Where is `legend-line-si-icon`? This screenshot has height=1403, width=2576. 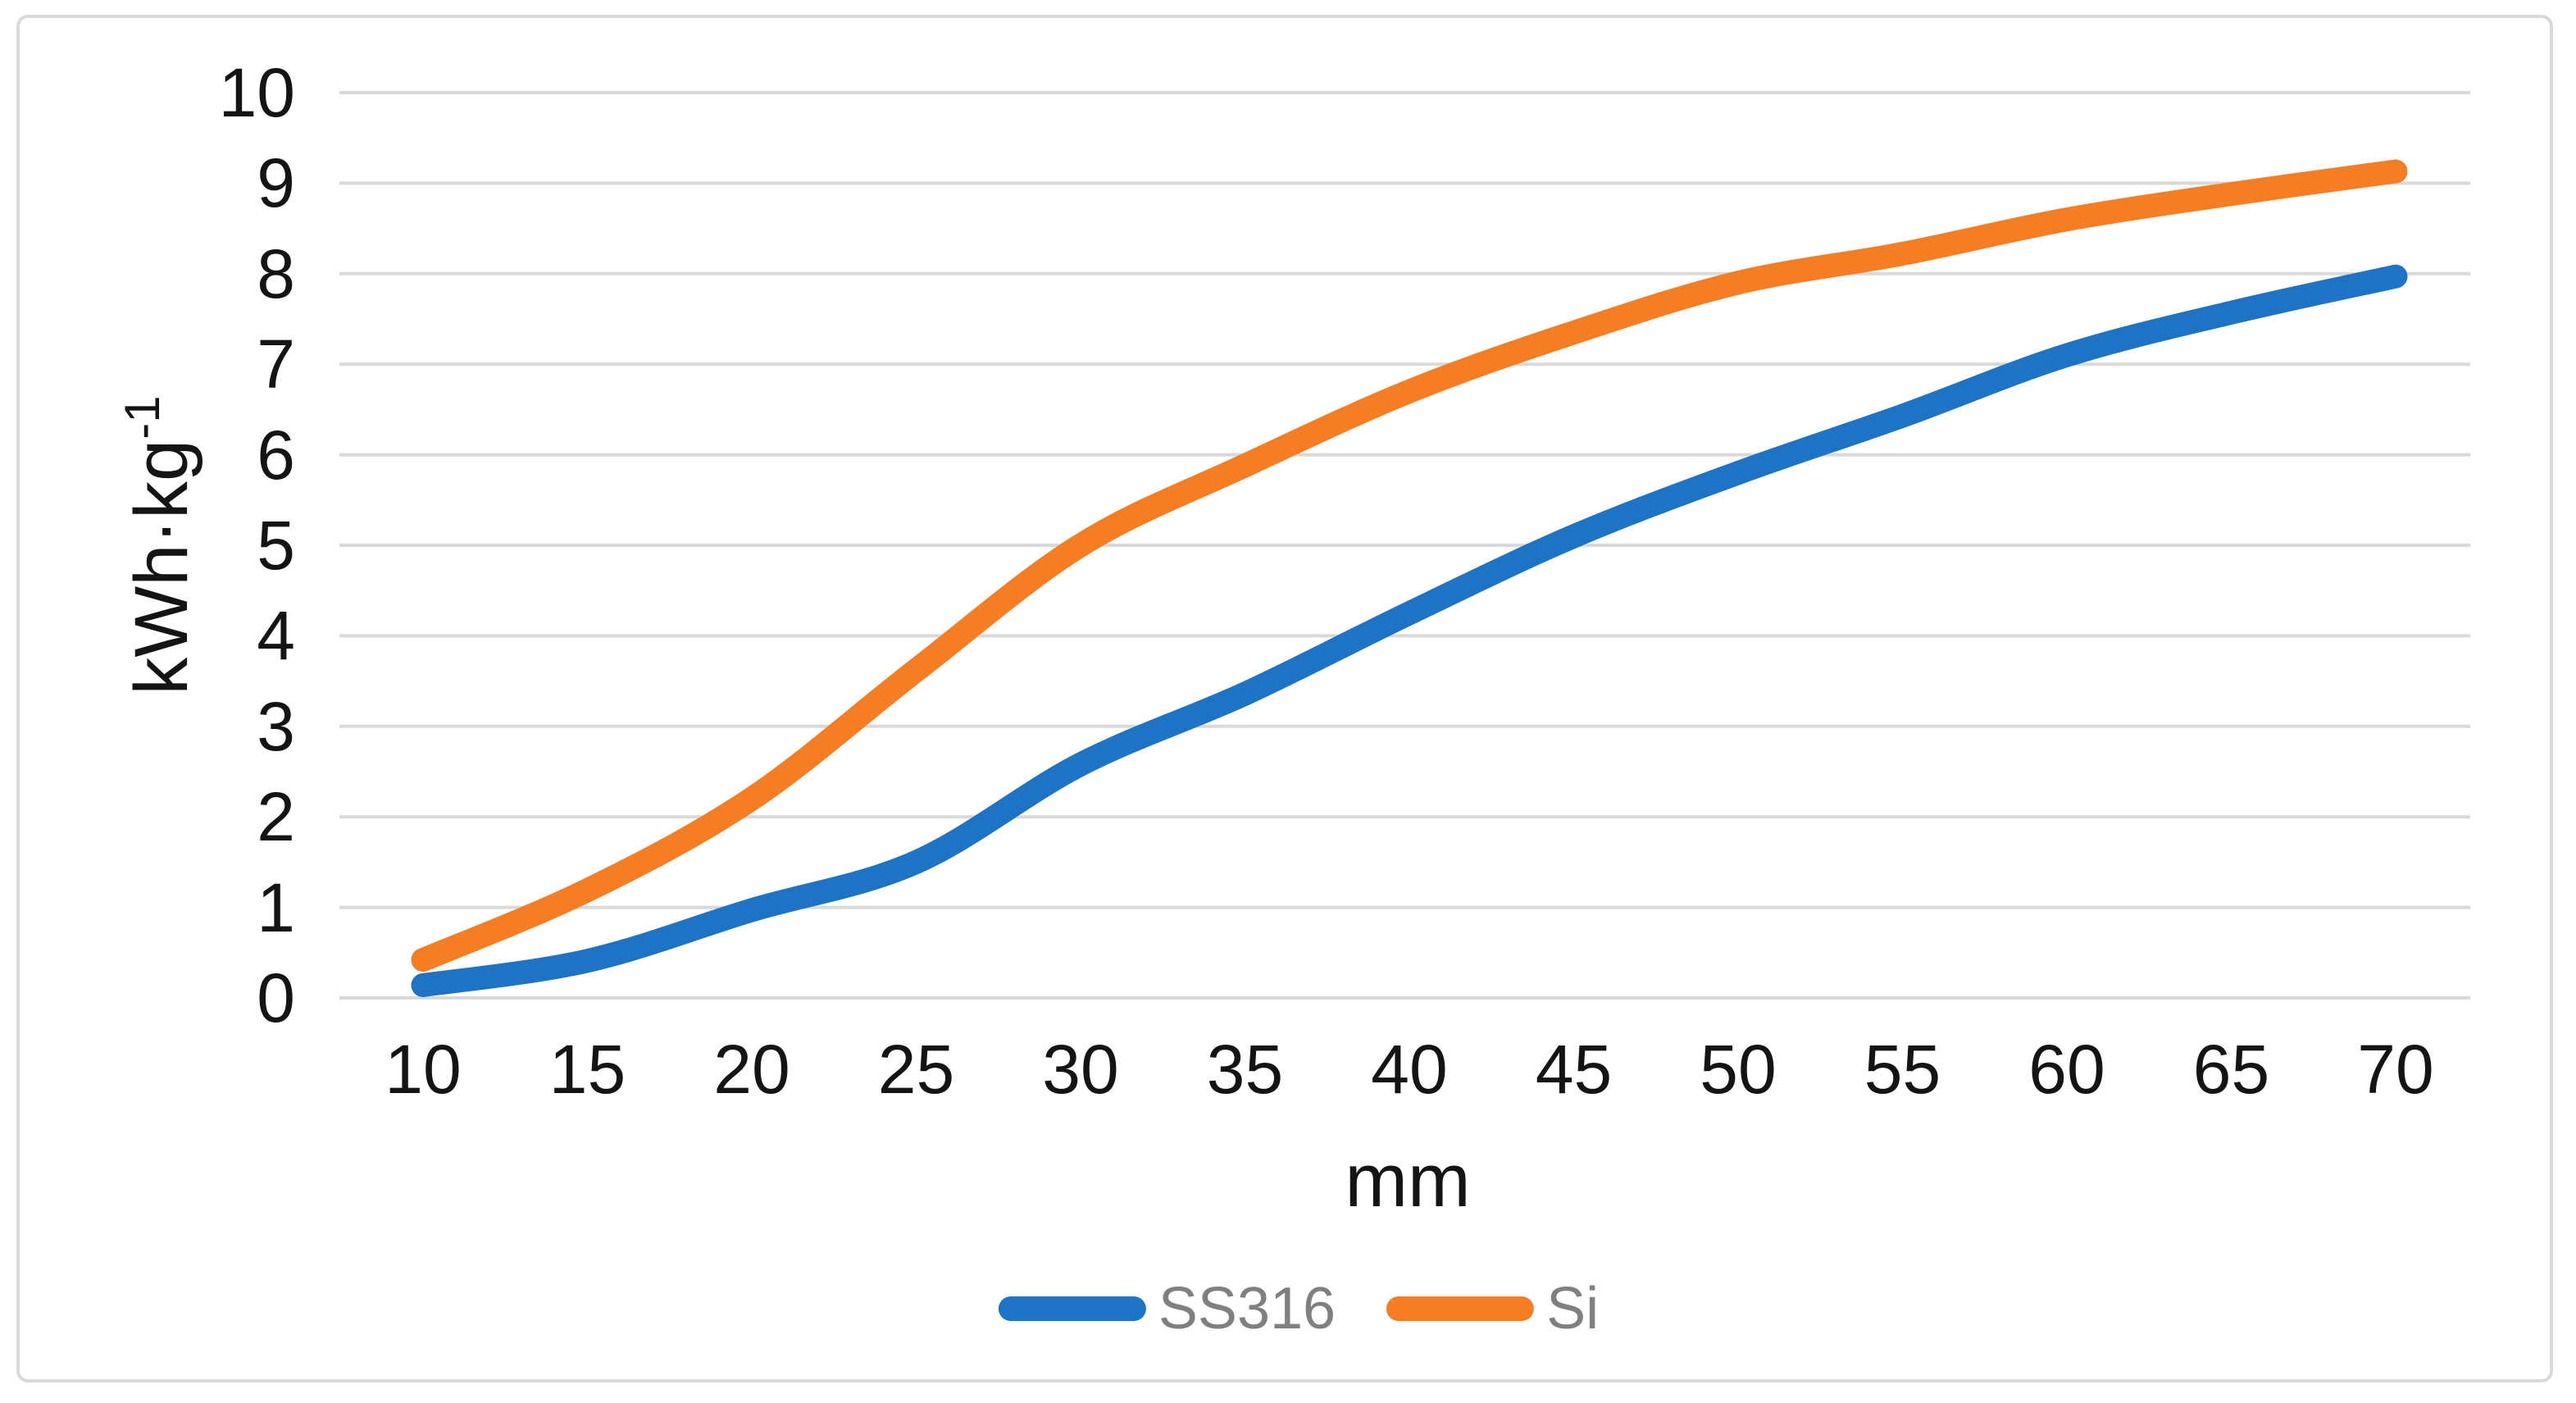
legend-line-si-icon is located at coordinates (1460, 1309).